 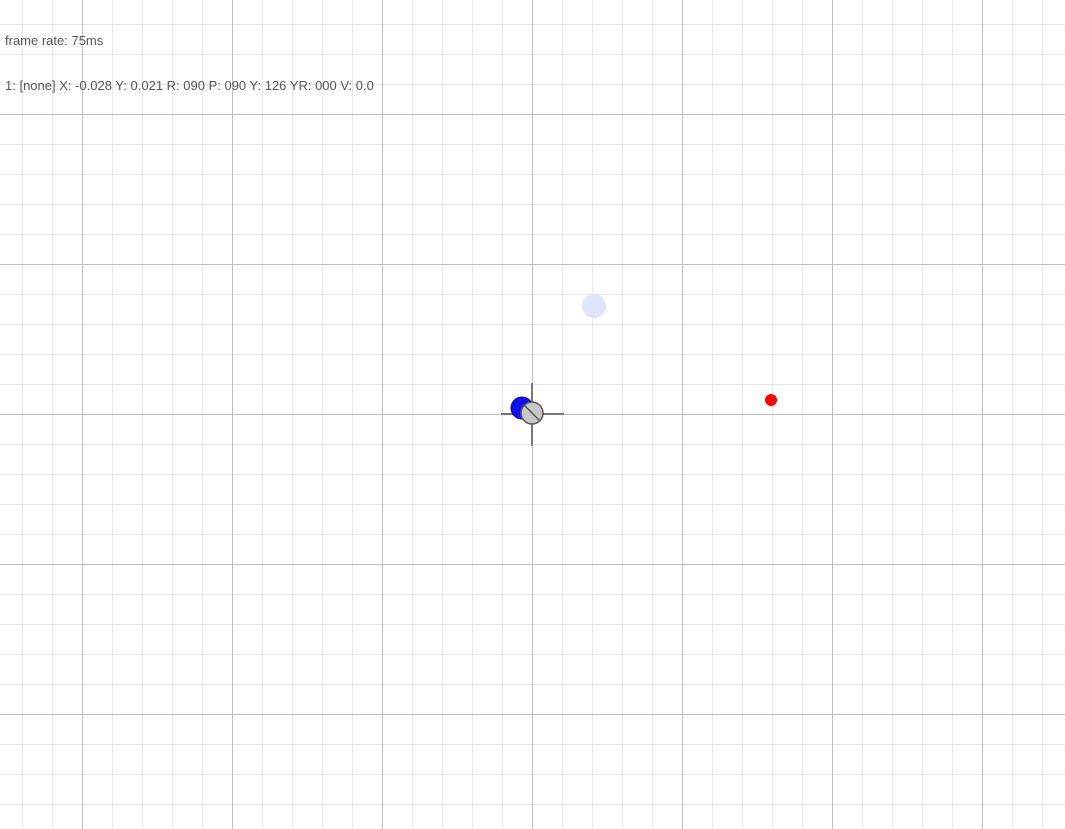 I want to click on pointer-direction-indicator, so click(x=531, y=412).